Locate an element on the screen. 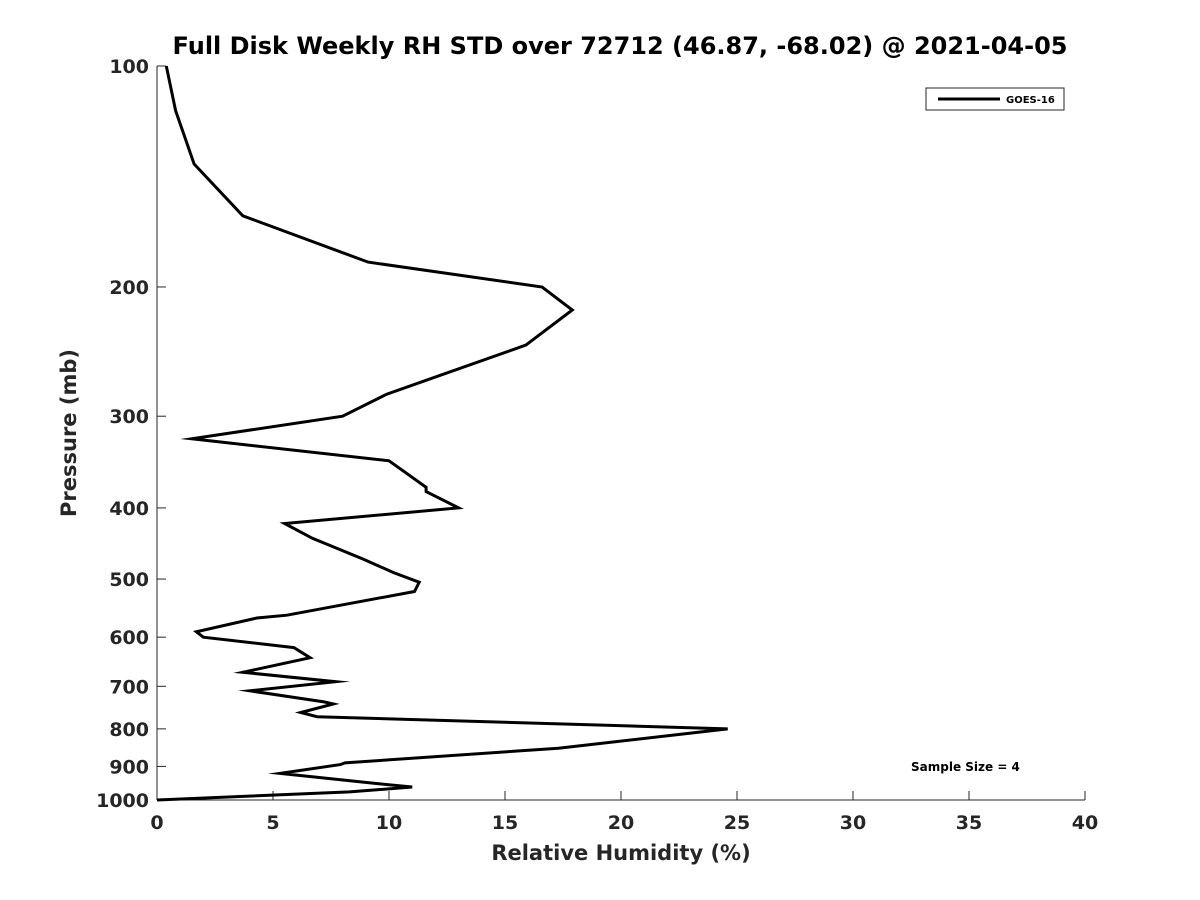  legend-label-goes-16: GOES-16 is located at coordinates (1030, 100).